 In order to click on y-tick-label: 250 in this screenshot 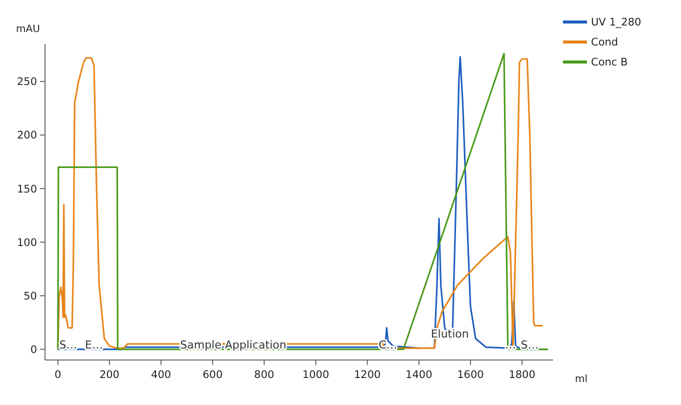, I will do `click(26, 82)`.